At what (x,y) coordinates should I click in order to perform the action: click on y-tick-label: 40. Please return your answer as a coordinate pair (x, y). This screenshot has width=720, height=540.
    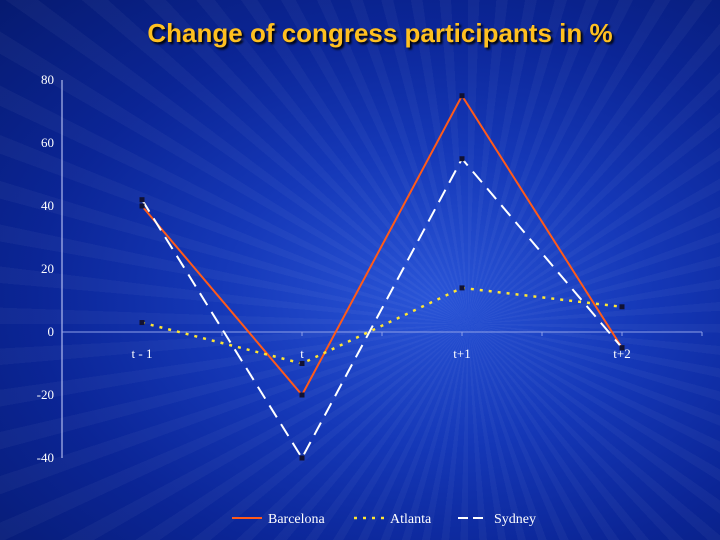
    Looking at the image, I should click on (47, 205).